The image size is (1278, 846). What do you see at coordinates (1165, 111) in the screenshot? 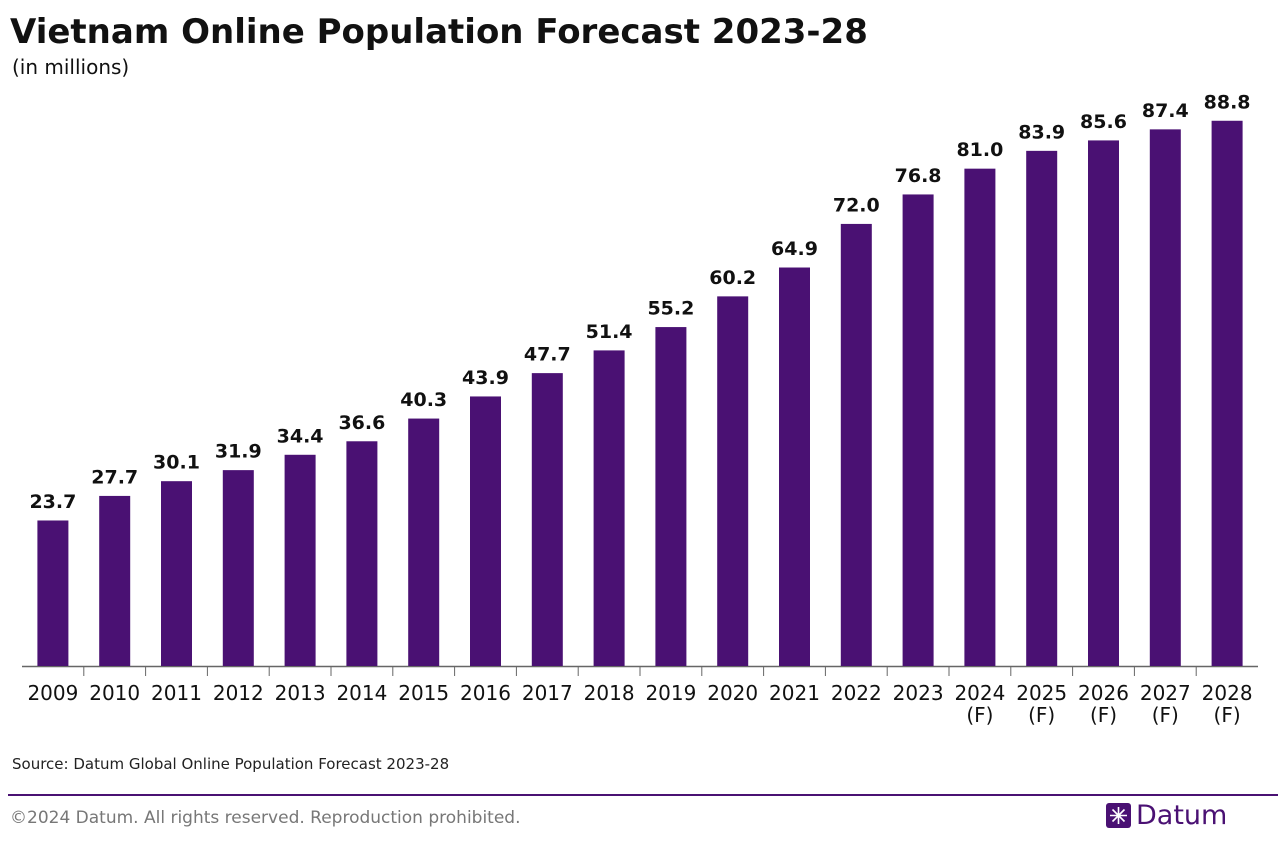
I see `value-label: 87.4` at bounding box center [1165, 111].